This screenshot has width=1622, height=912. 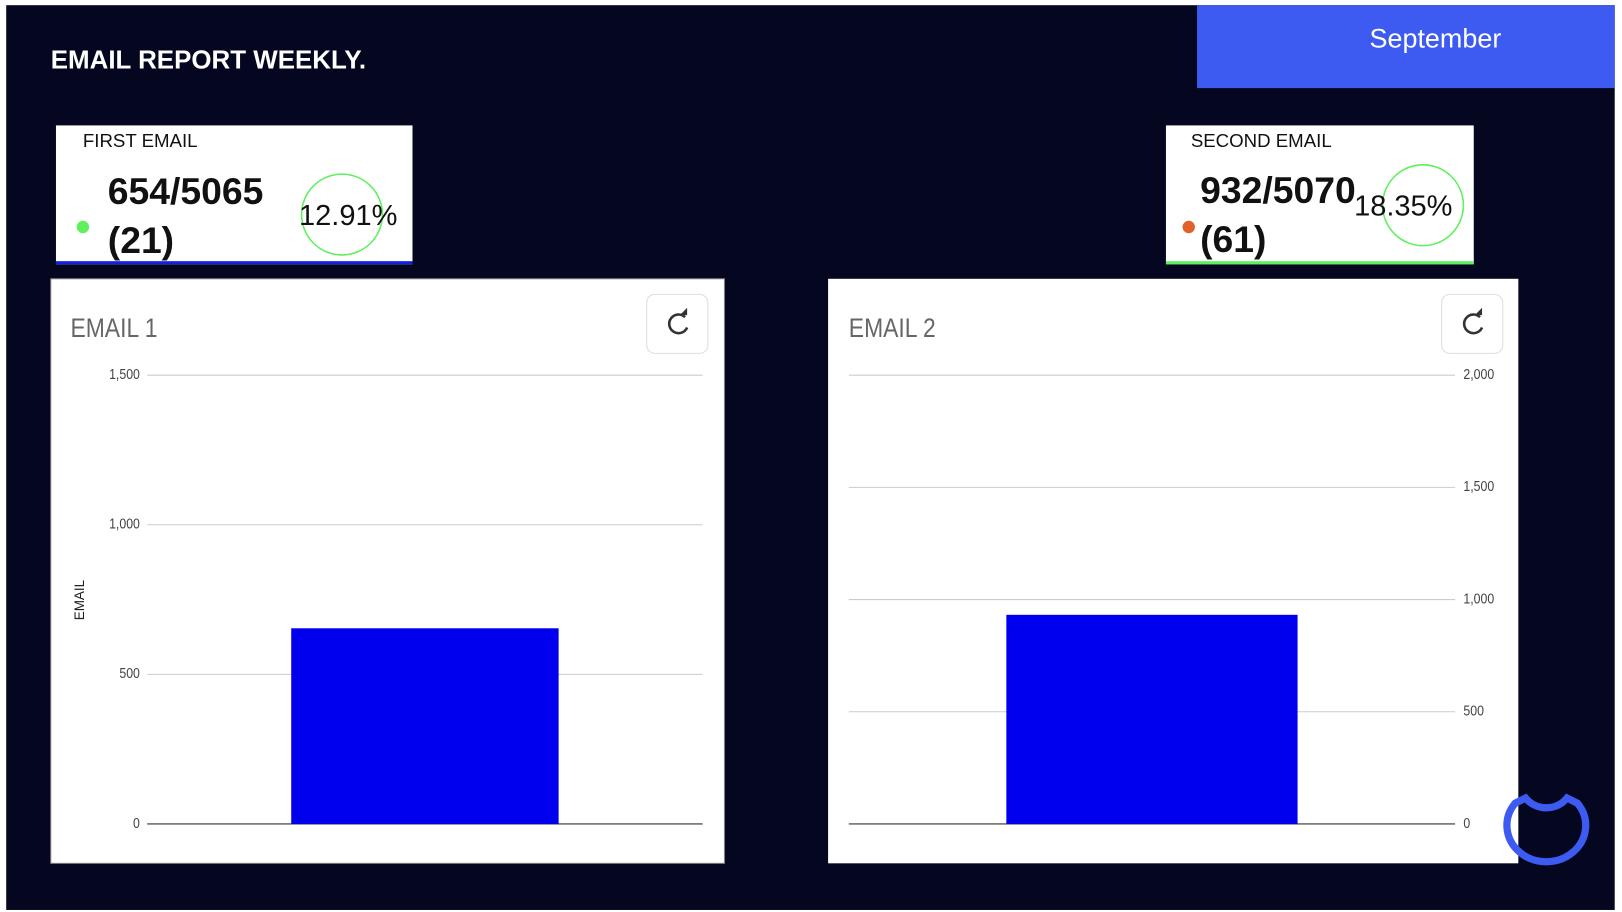 What do you see at coordinates (140, 140) in the screenshot?
I see `card-label: FIRST EMAIL` at bounding box center [140, 140].